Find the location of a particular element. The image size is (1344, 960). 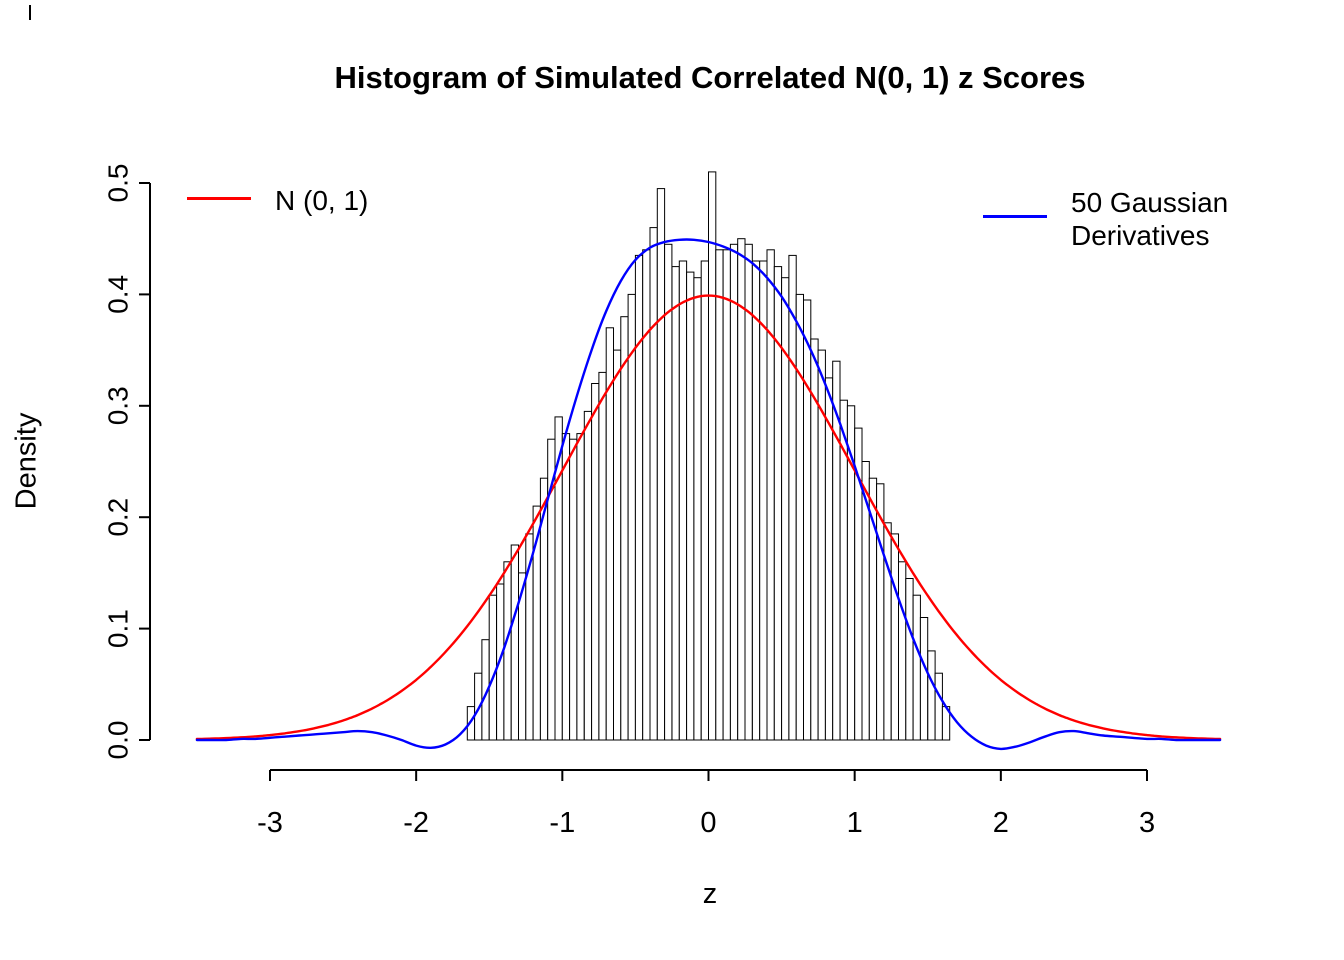

y-tick-label: 0.4 is located at coordinates (117, 294).